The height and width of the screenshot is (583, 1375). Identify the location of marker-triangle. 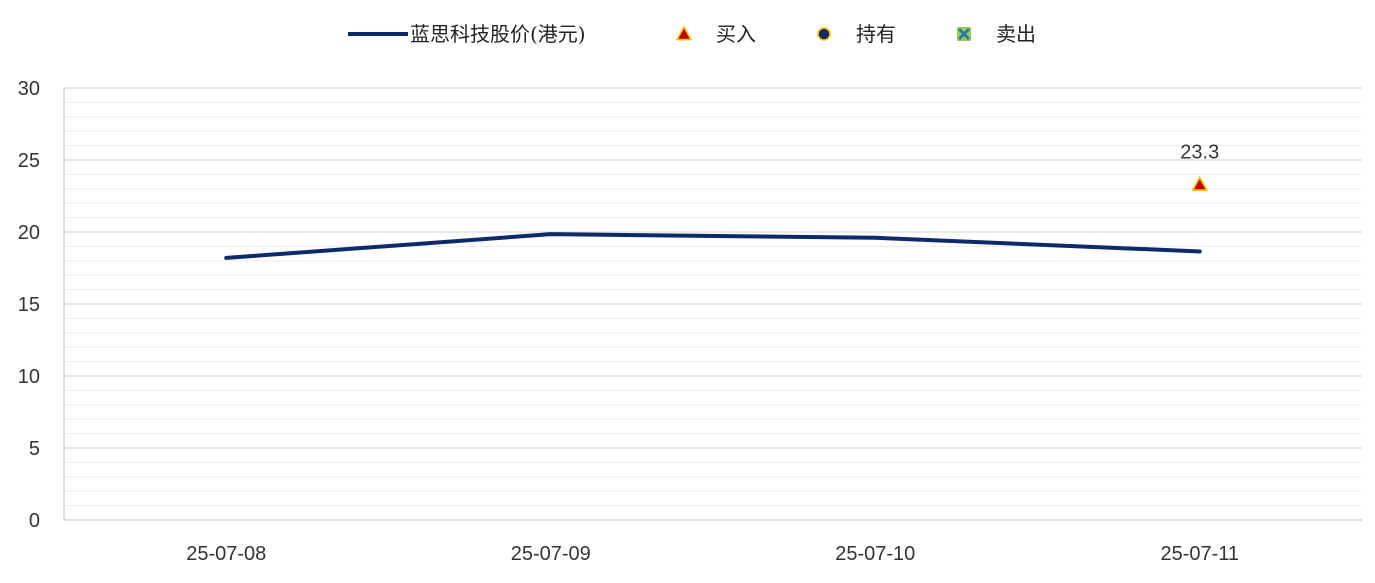
(1200, 183).